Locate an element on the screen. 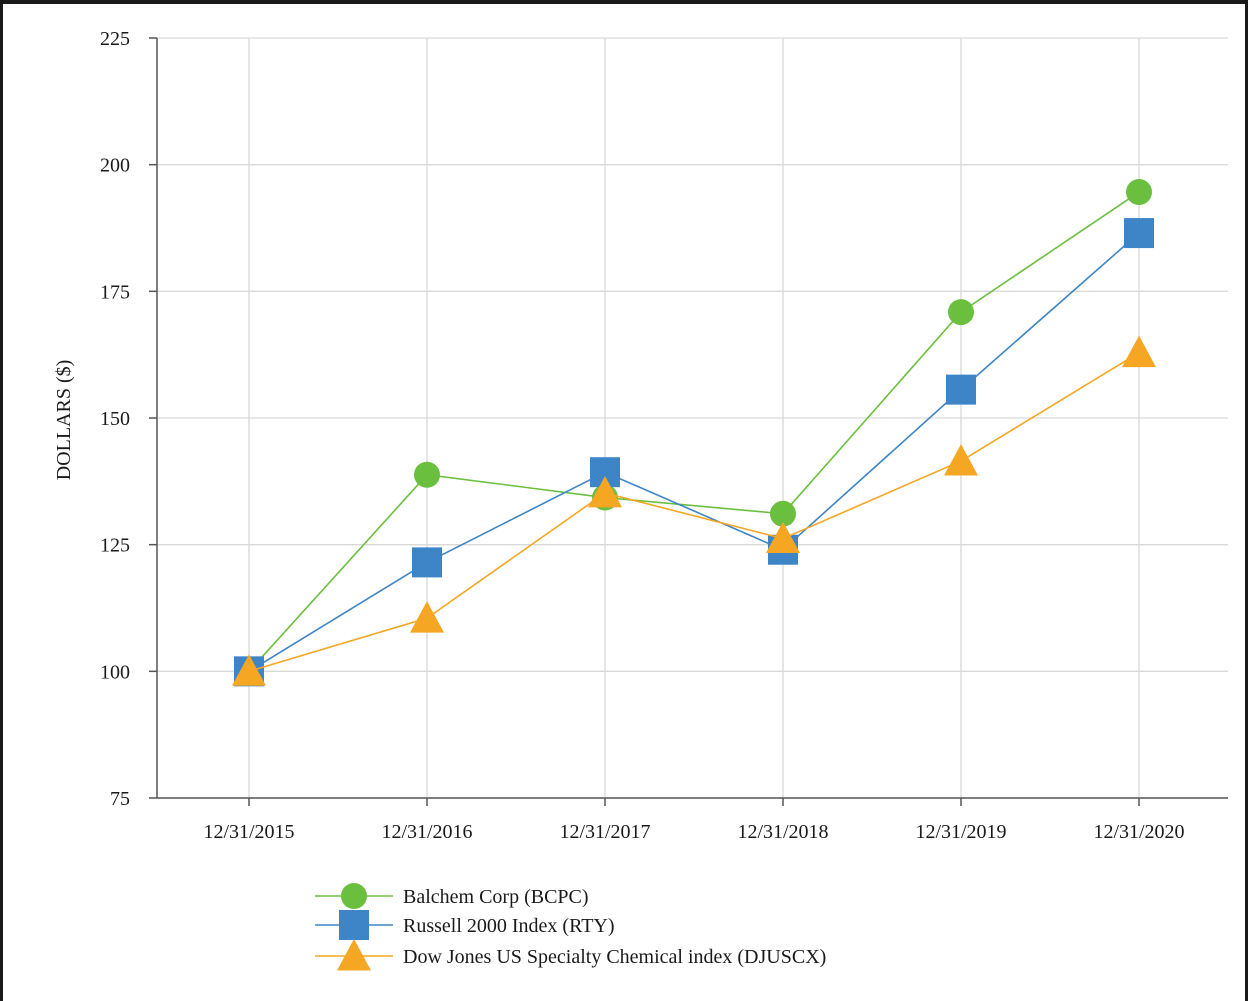 The height and width of the screenshot is (1001, 1248). y-tick-label: 225 is located at coordinates (115, 39).